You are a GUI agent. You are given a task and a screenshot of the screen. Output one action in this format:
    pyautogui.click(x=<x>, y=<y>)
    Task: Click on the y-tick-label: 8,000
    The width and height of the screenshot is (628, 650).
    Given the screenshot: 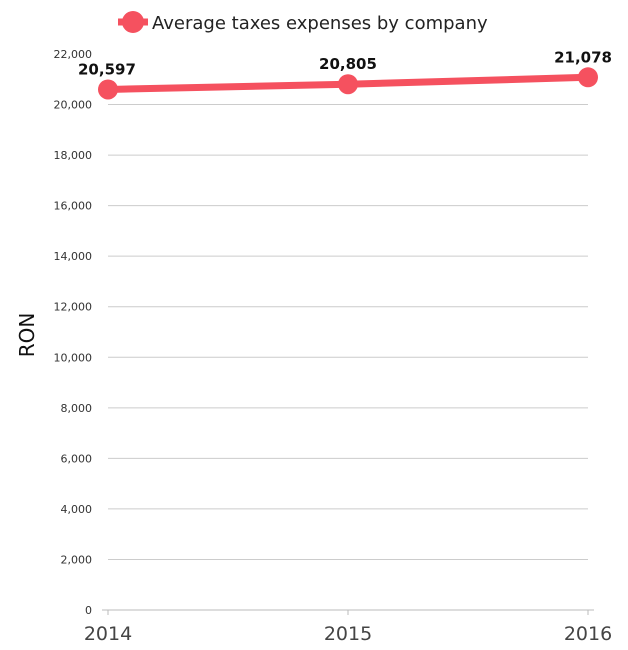 What is the action you would take?
    pyautogui.click(x=77, y=408)
    